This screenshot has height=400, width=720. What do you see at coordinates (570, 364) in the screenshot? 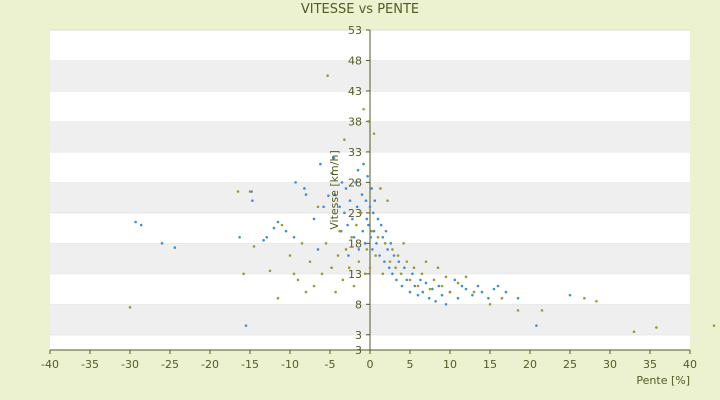
I see `x-tick-label: 25` at bounding box center [570, 364].